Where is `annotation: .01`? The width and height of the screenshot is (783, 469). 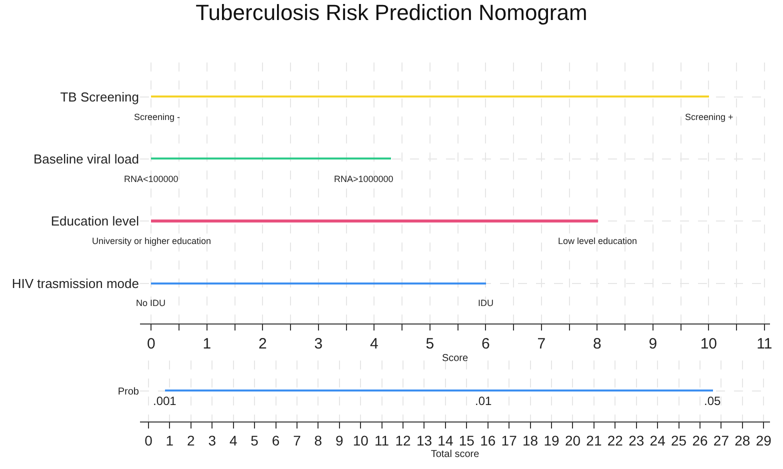
annotation: .01 is located at coordinates (483, 401).